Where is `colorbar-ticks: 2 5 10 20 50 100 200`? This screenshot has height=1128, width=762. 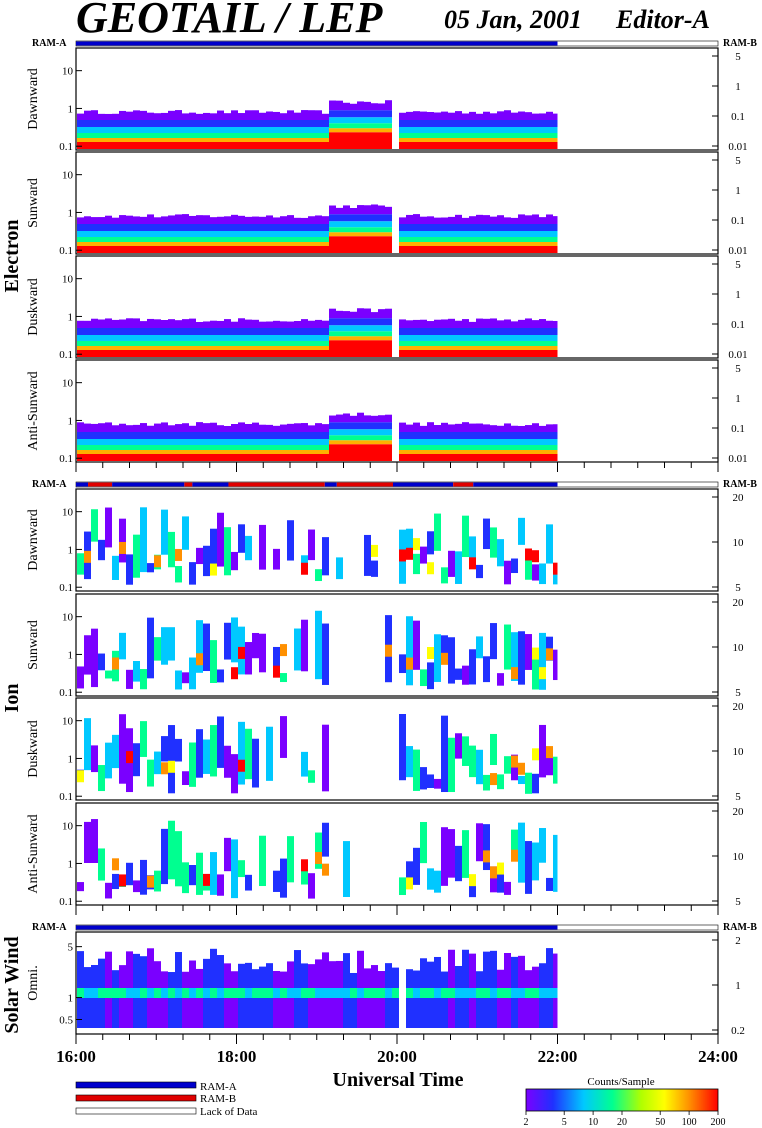
colorbar-ticks: 2 5 10 20 50 100 200 is located at coordinates (625, 1119).